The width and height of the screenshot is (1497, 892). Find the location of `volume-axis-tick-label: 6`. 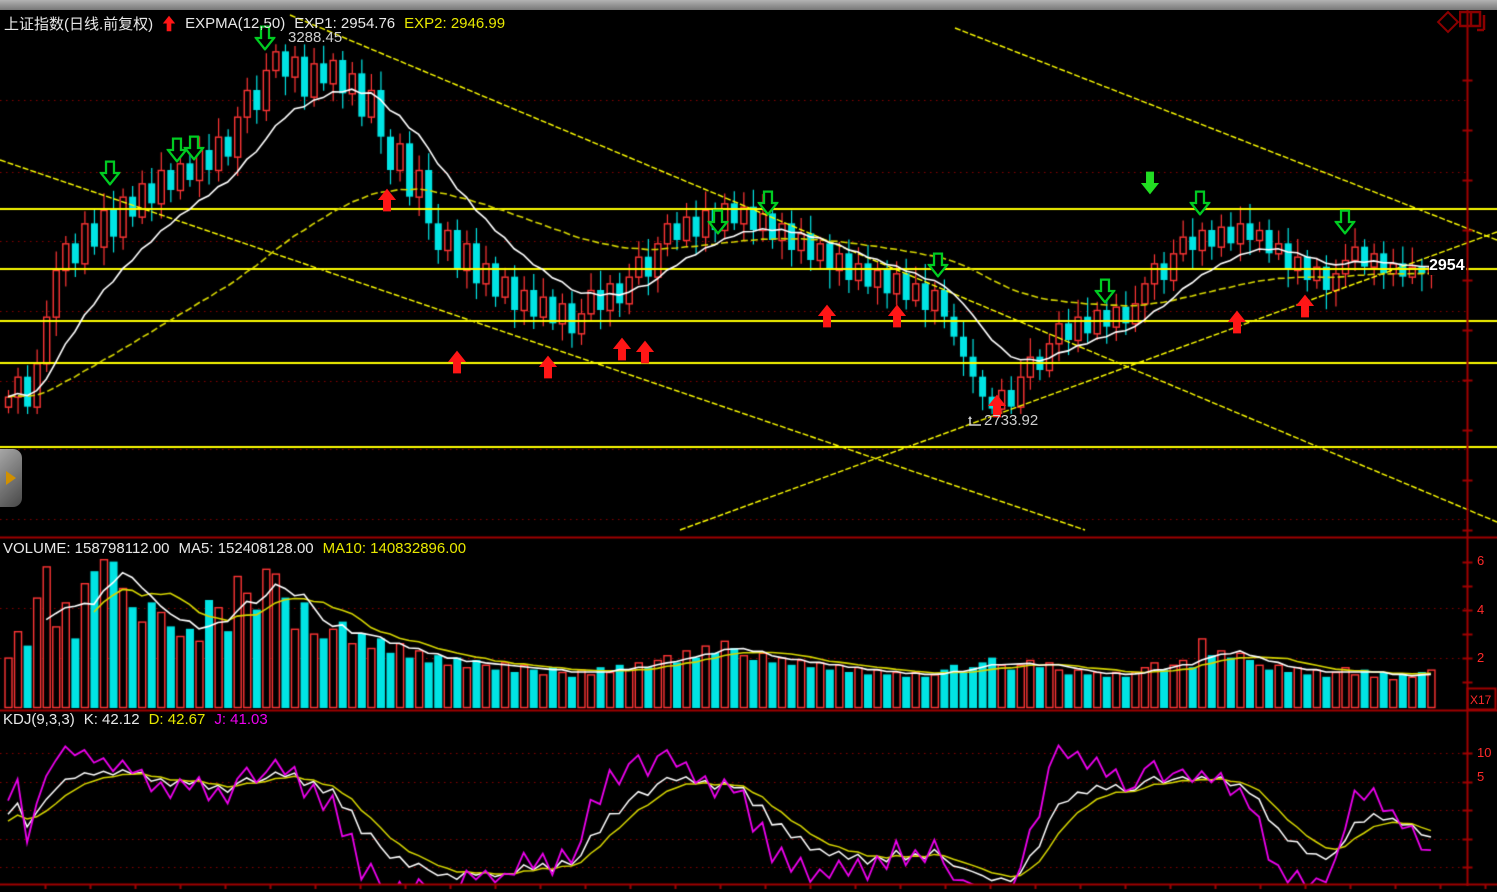

volume-axis-tick-label: 6 is located at coordinates (1481, 560).